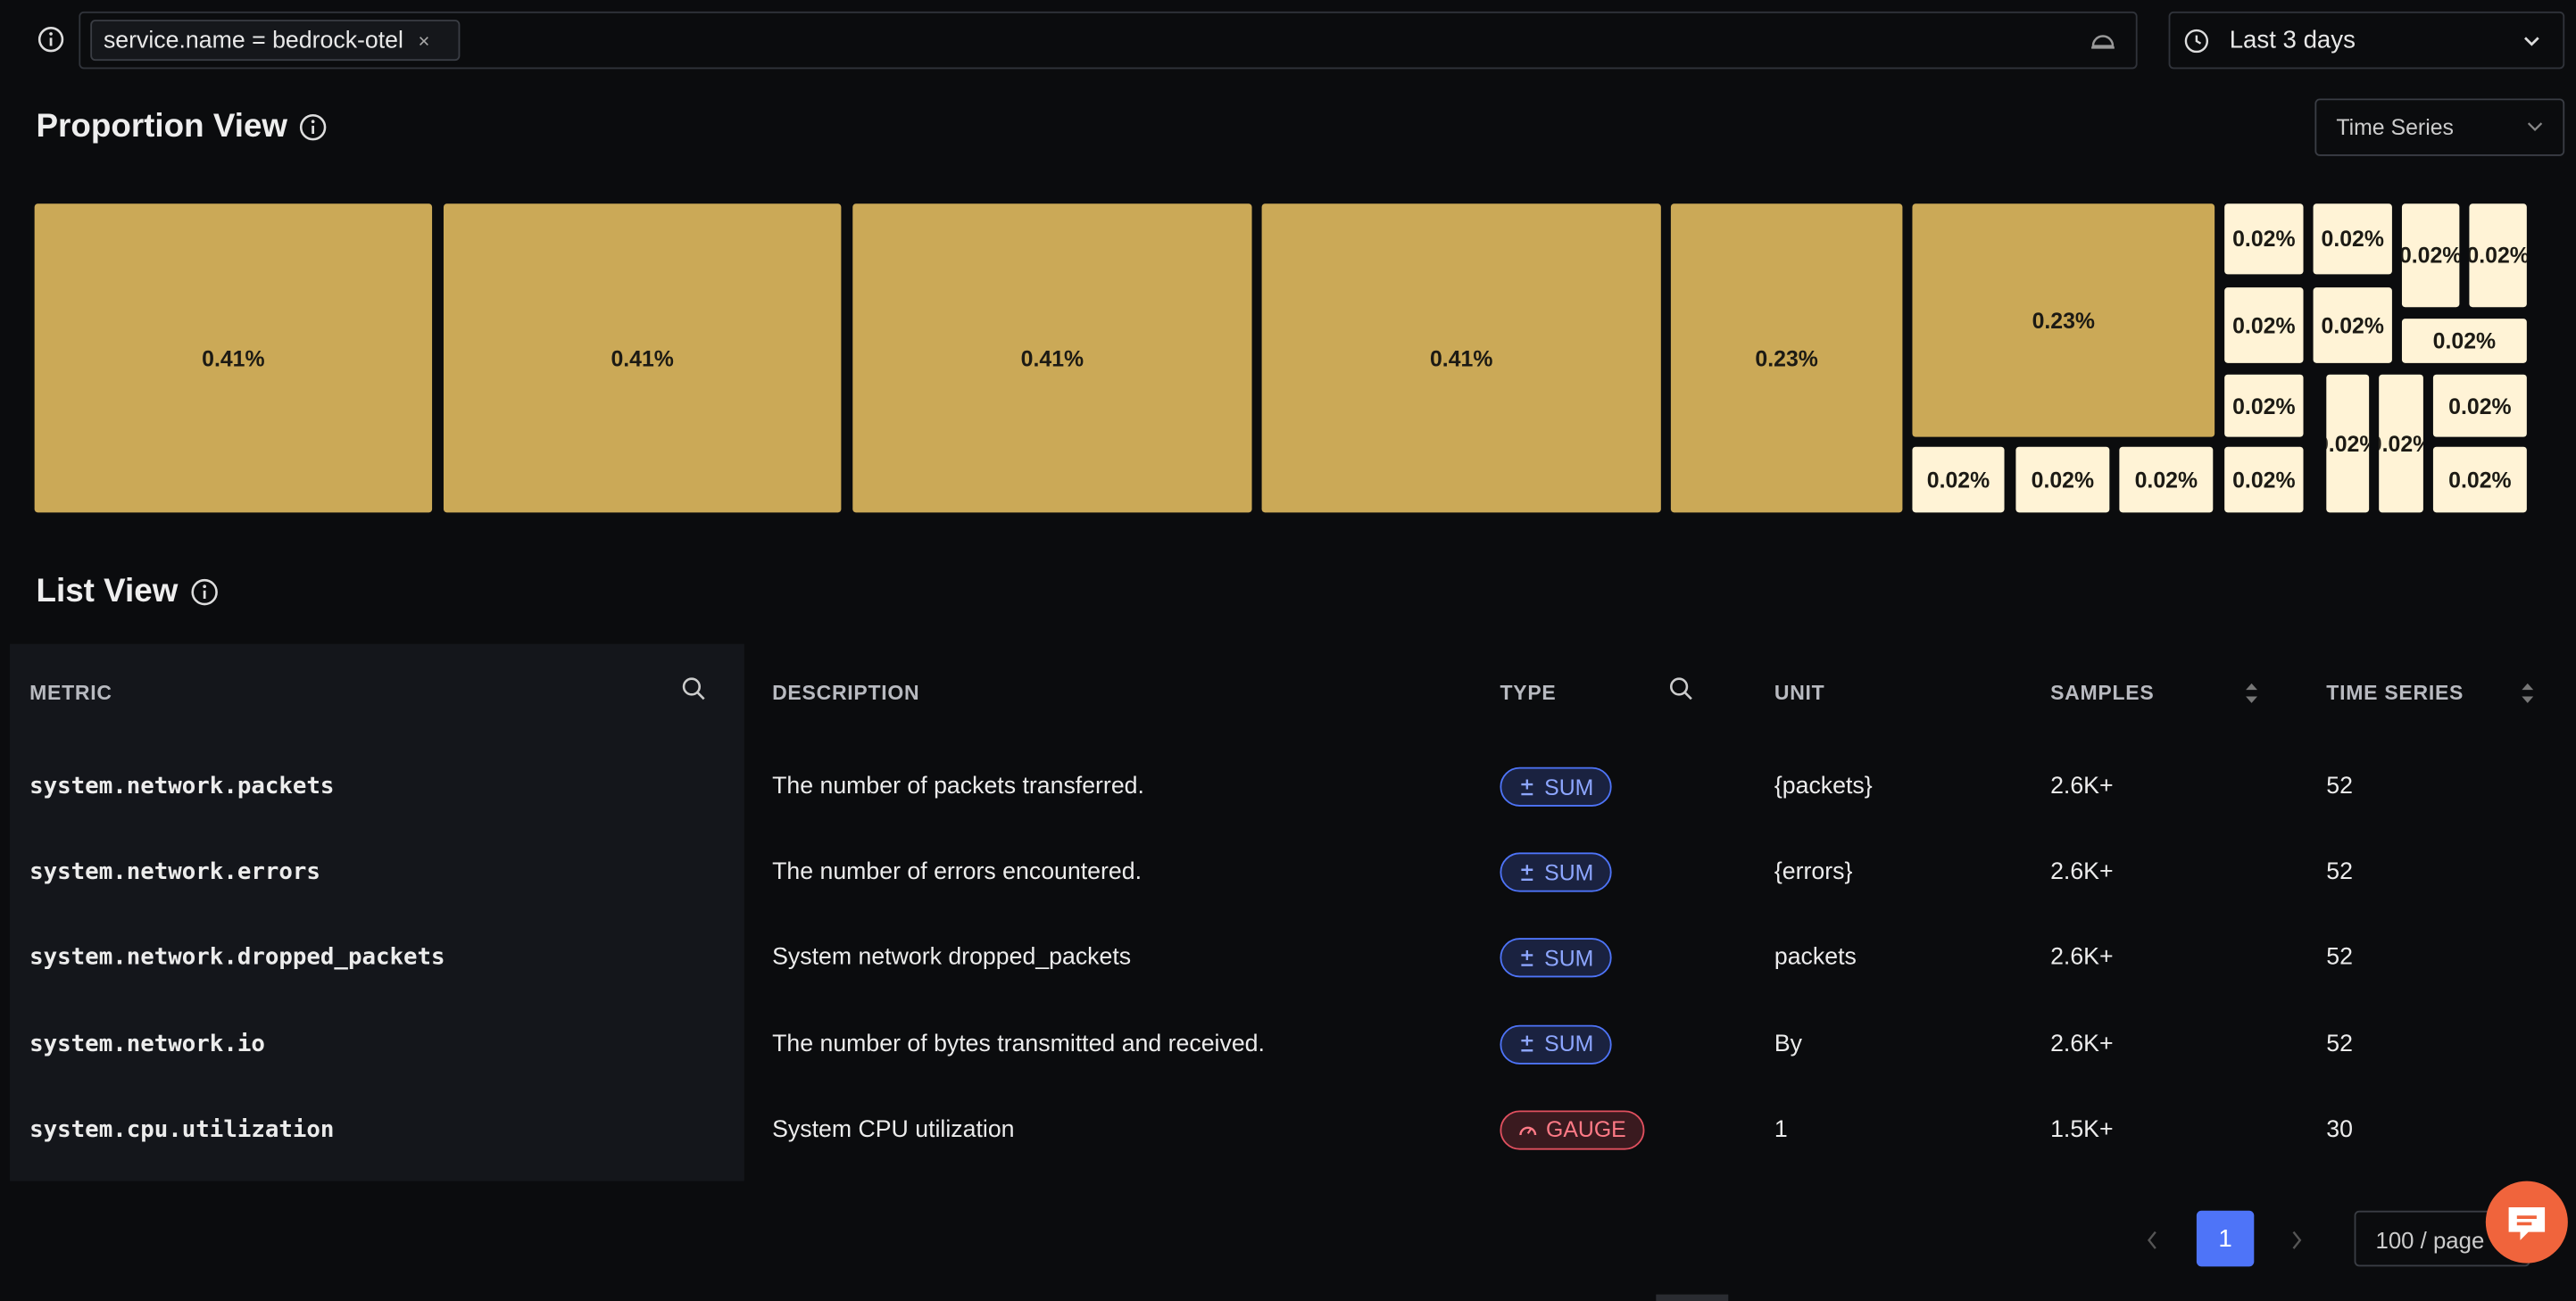  Describe the element at coordinates (2292, 40) in the screenshot. I see `time-range: Last 3 days` at that location.